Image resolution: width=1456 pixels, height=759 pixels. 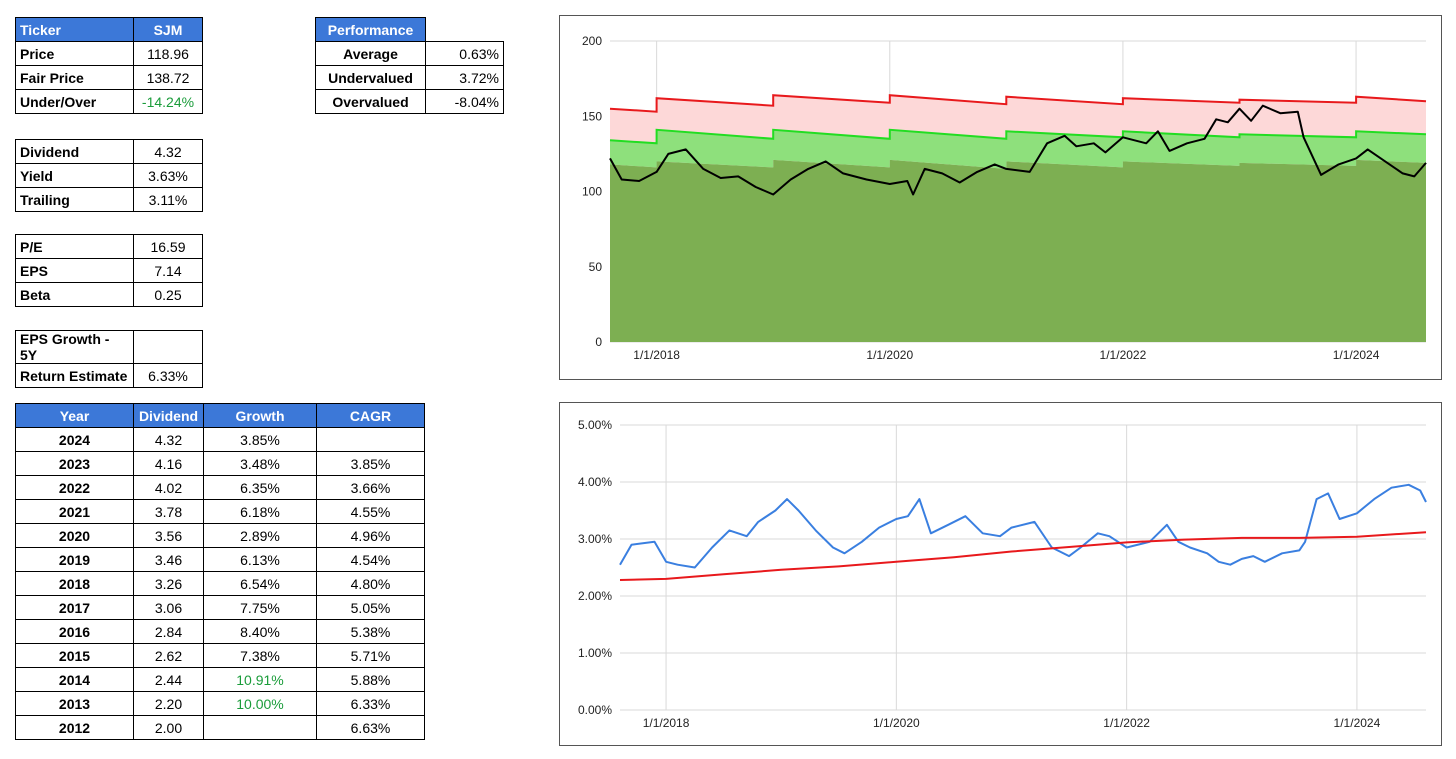 I want to click on dividend-row: Dividend 4.32, so click(x=109, y=151).